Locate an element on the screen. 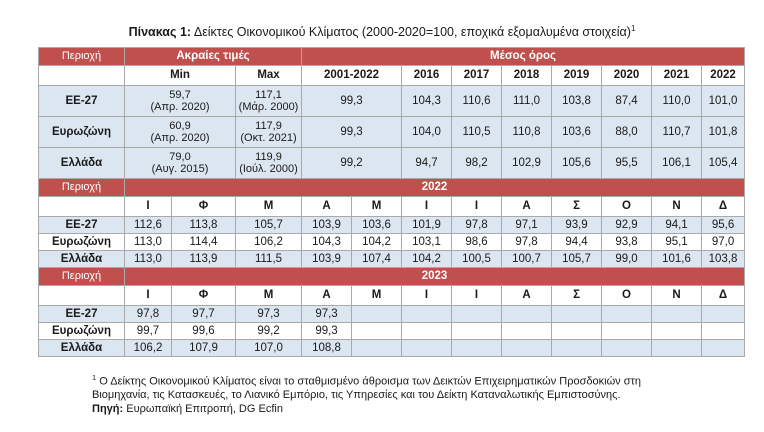  region-label: Ευρωζώνη is located at coordinates (81, 242).